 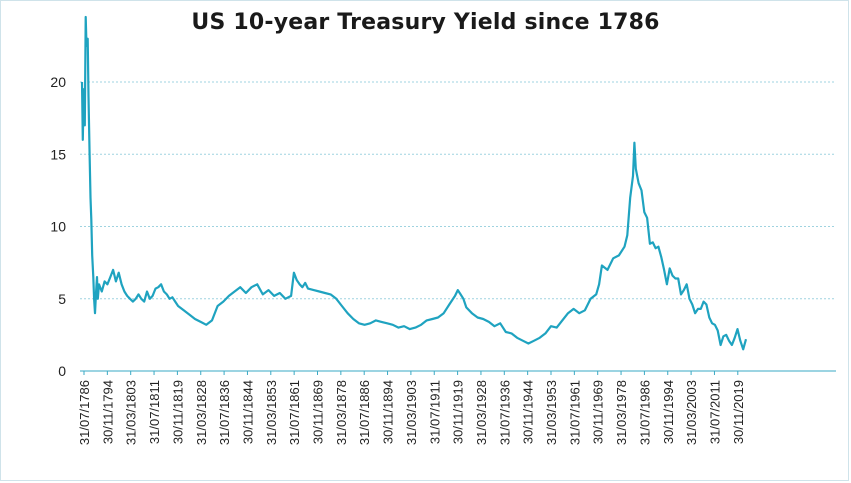 I want to click on x-tick-label: 31/07/2011, so click(x=714, y=412).